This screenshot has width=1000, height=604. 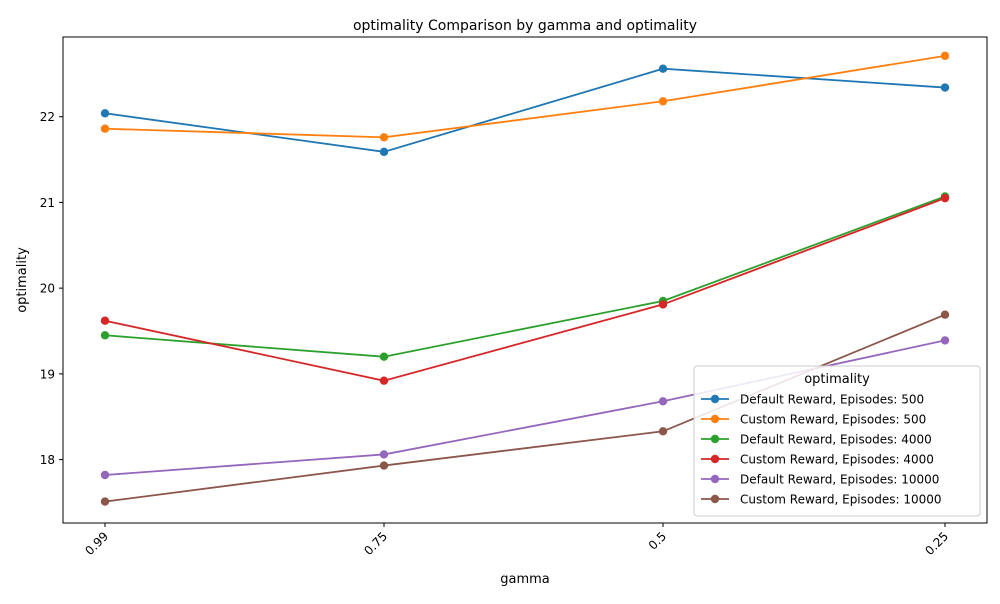 What do you see at coordinates (47, 117) in the screenshot?
I see `y-tick-label: 22` at bounding box center [47, 117].